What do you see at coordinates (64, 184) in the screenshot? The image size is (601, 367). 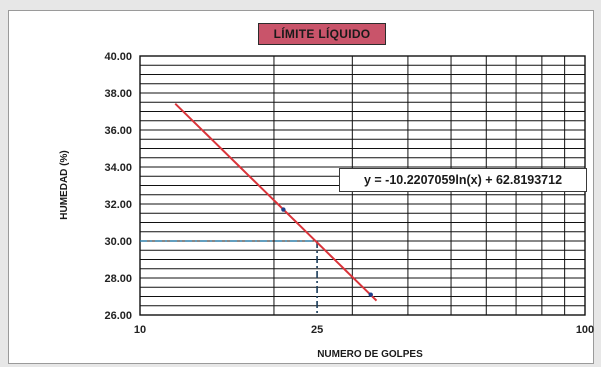 I see `y-axis-label: HUMEDAD (%)` at bounding box center [64, 184].